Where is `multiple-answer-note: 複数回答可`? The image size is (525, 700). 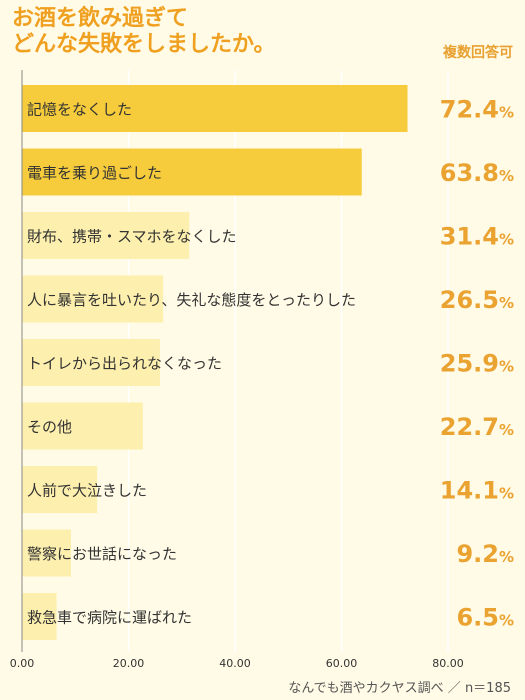
multiple-answer-note: 複数回答可 is located at coordinates (478, 53).